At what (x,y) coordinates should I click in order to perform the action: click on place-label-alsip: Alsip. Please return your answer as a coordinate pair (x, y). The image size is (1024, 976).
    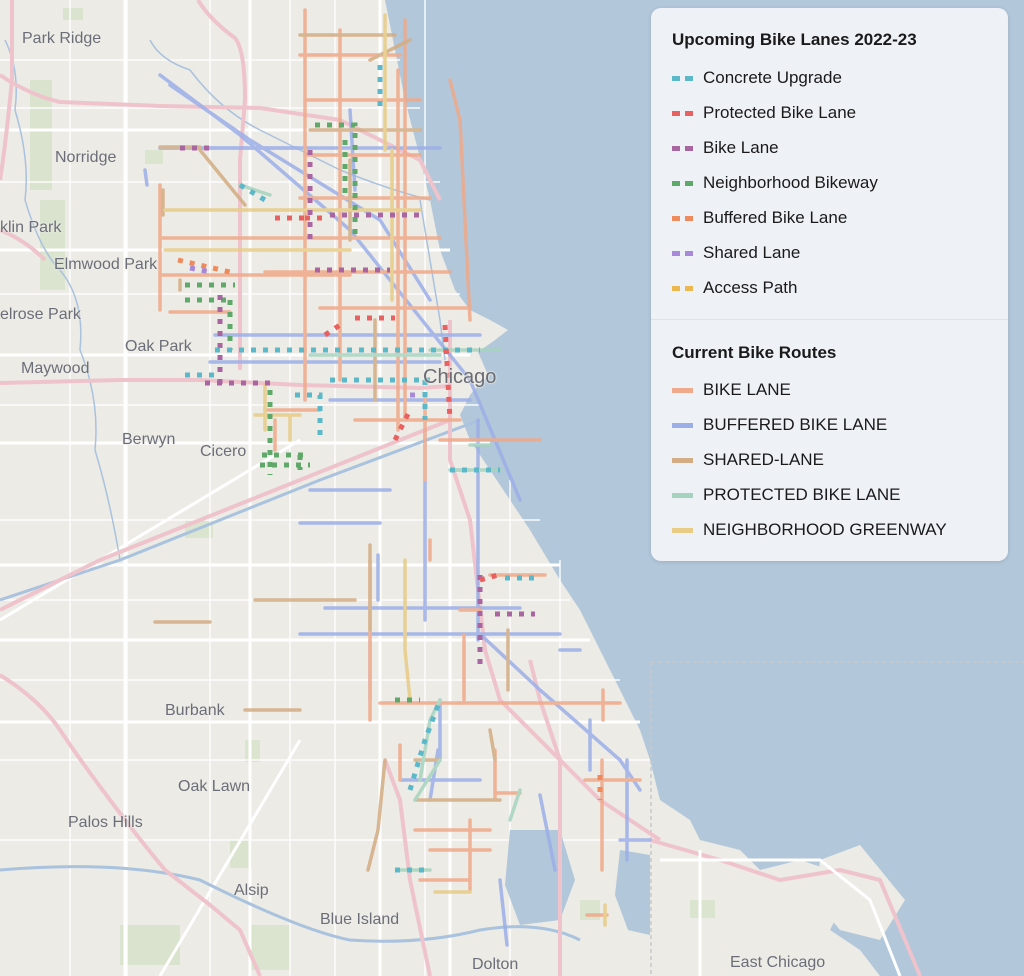
    Looking at the image, I should click on (251, 890).